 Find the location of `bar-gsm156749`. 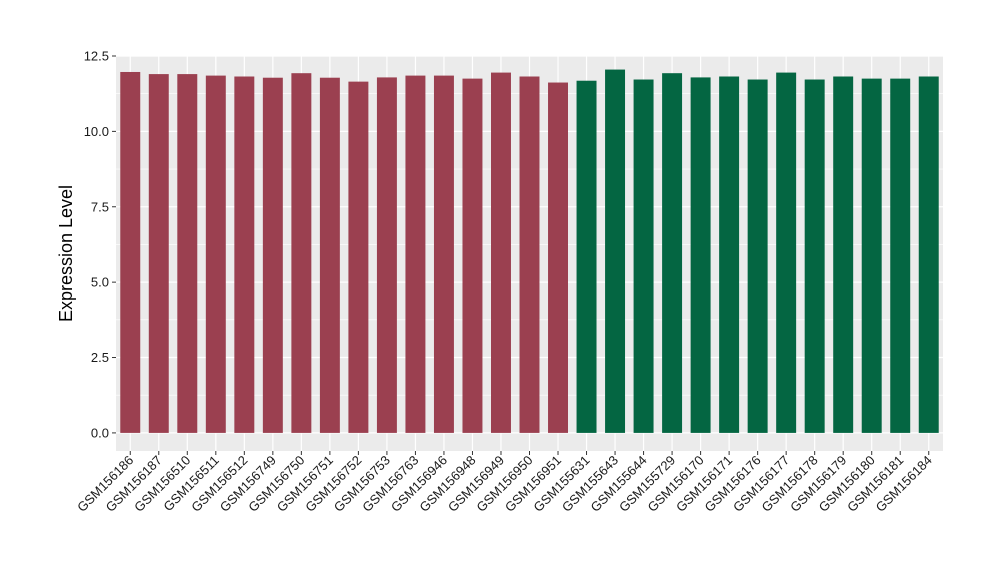

bar-gsm156749 is located at coordinates (272, 255).